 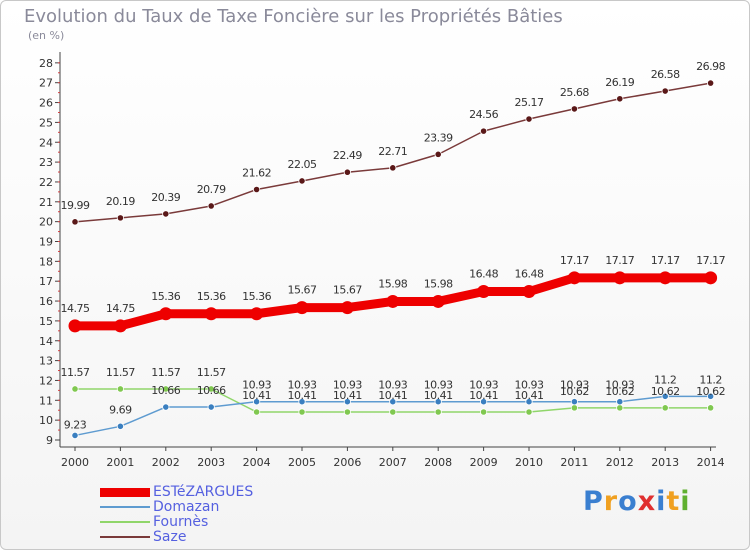 What do you see at coordinates (46, 341) in the screenshot?
I see `y-tick-label-14: 14` at bounding box center [46, 341].